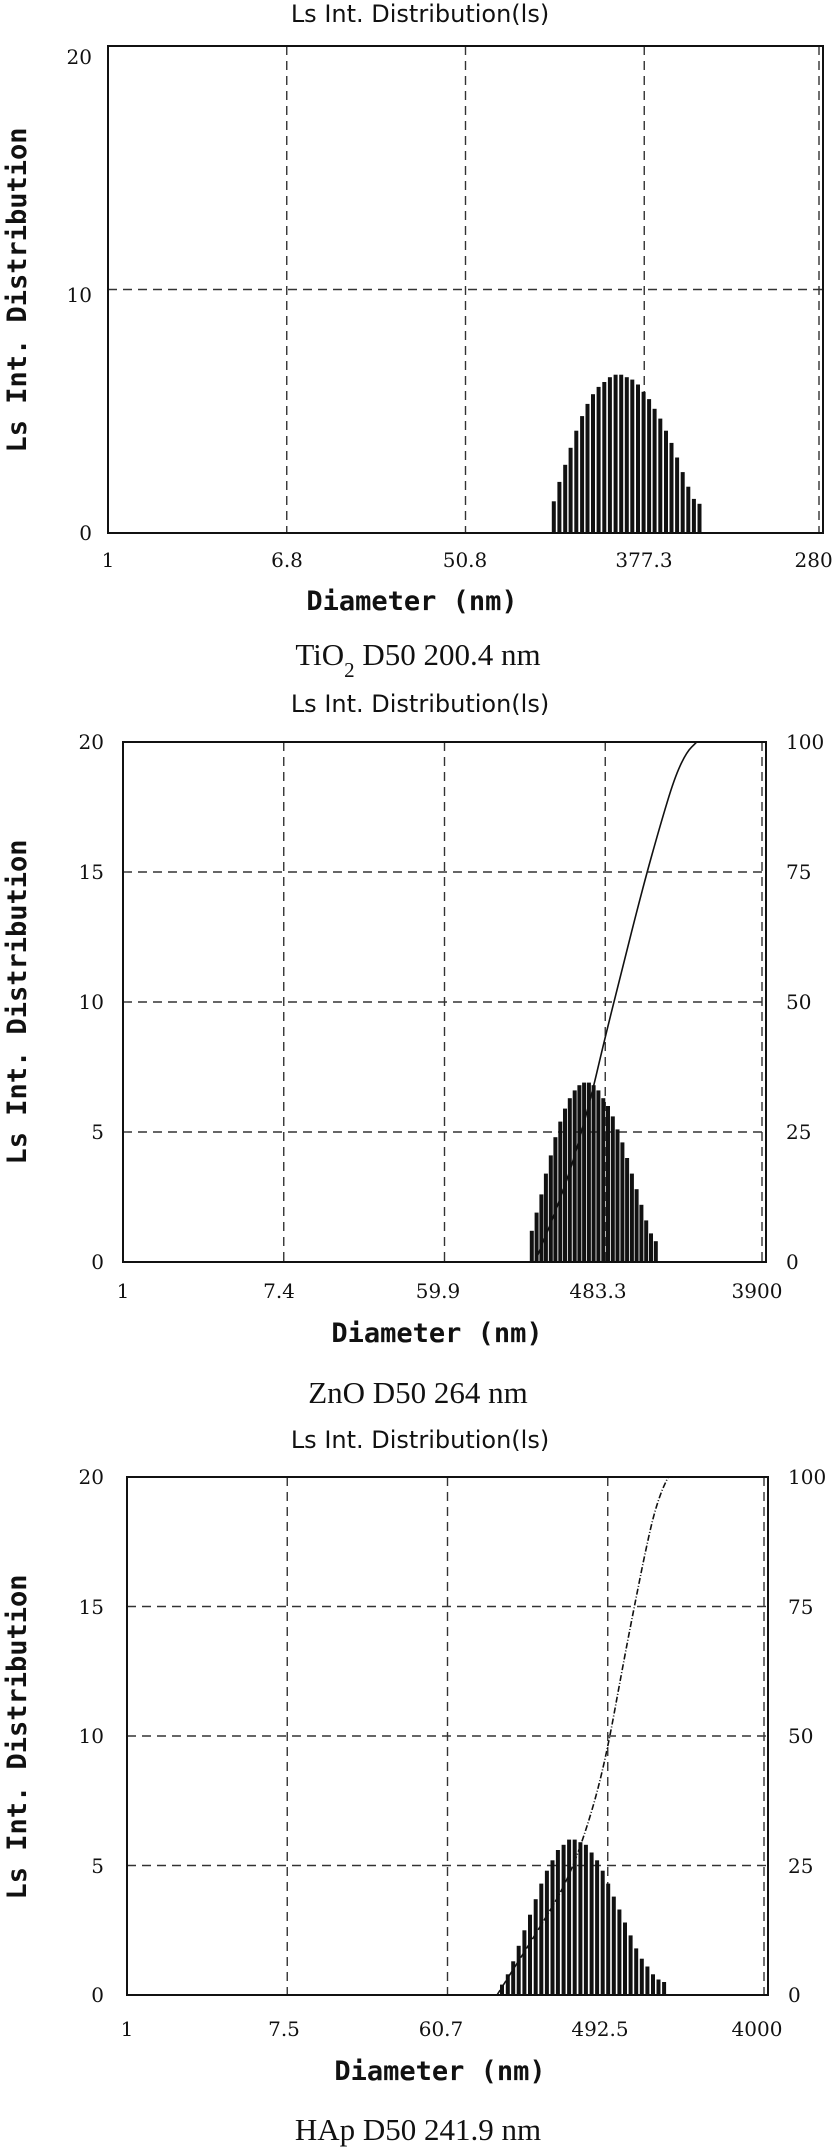 The height and width of the screenshot is (2148, 834). What do you see at coordinates (625, 1002) in the screenshot?
I see `cumulative-line` at bounding box center [625, 1002].